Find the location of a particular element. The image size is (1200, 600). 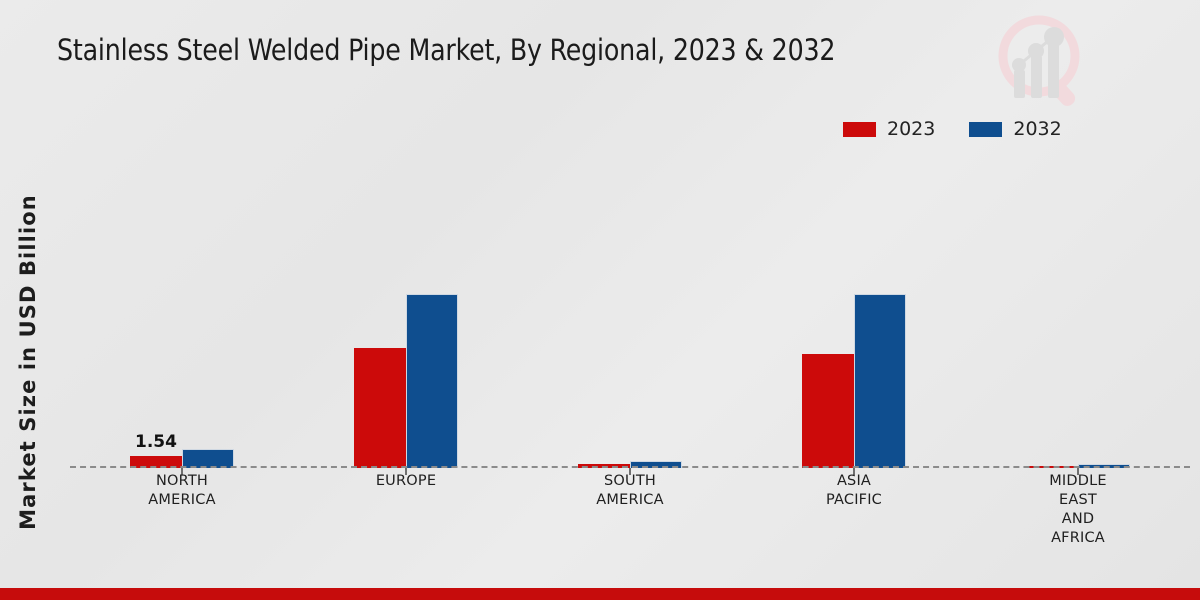

legend-item-2032: 2032 is located at coordinates (1015, 129).